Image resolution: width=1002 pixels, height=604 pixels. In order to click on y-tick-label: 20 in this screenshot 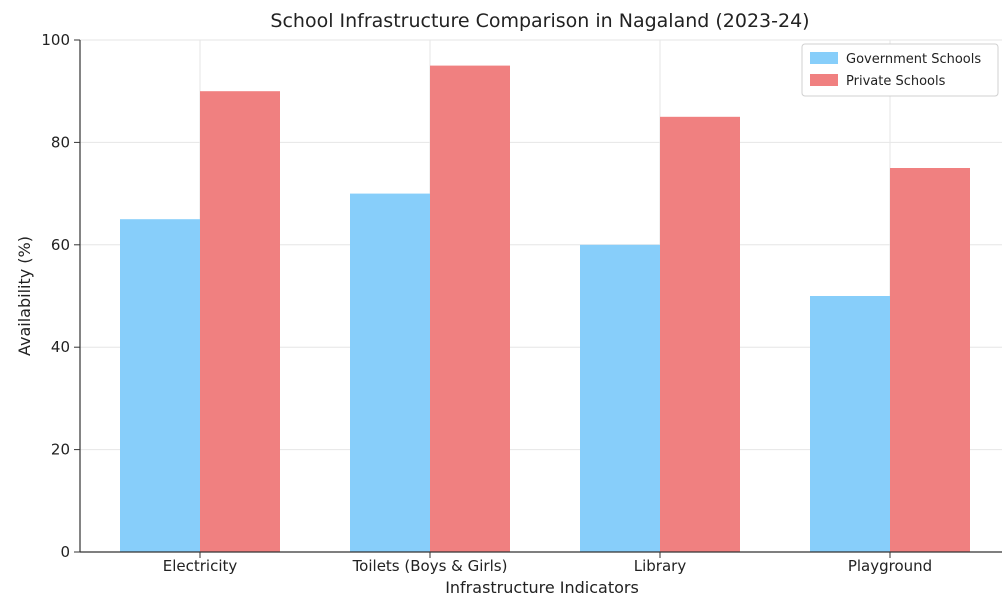, I will do `click(60, 450)`.